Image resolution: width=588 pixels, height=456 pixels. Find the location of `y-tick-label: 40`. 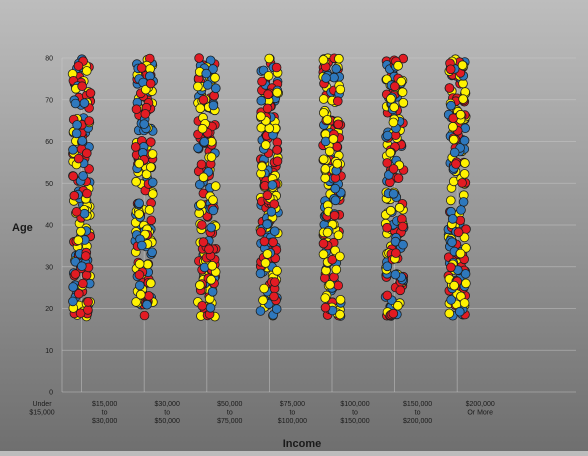

y-tick-label: 40 is located at coordinates (49, 226).